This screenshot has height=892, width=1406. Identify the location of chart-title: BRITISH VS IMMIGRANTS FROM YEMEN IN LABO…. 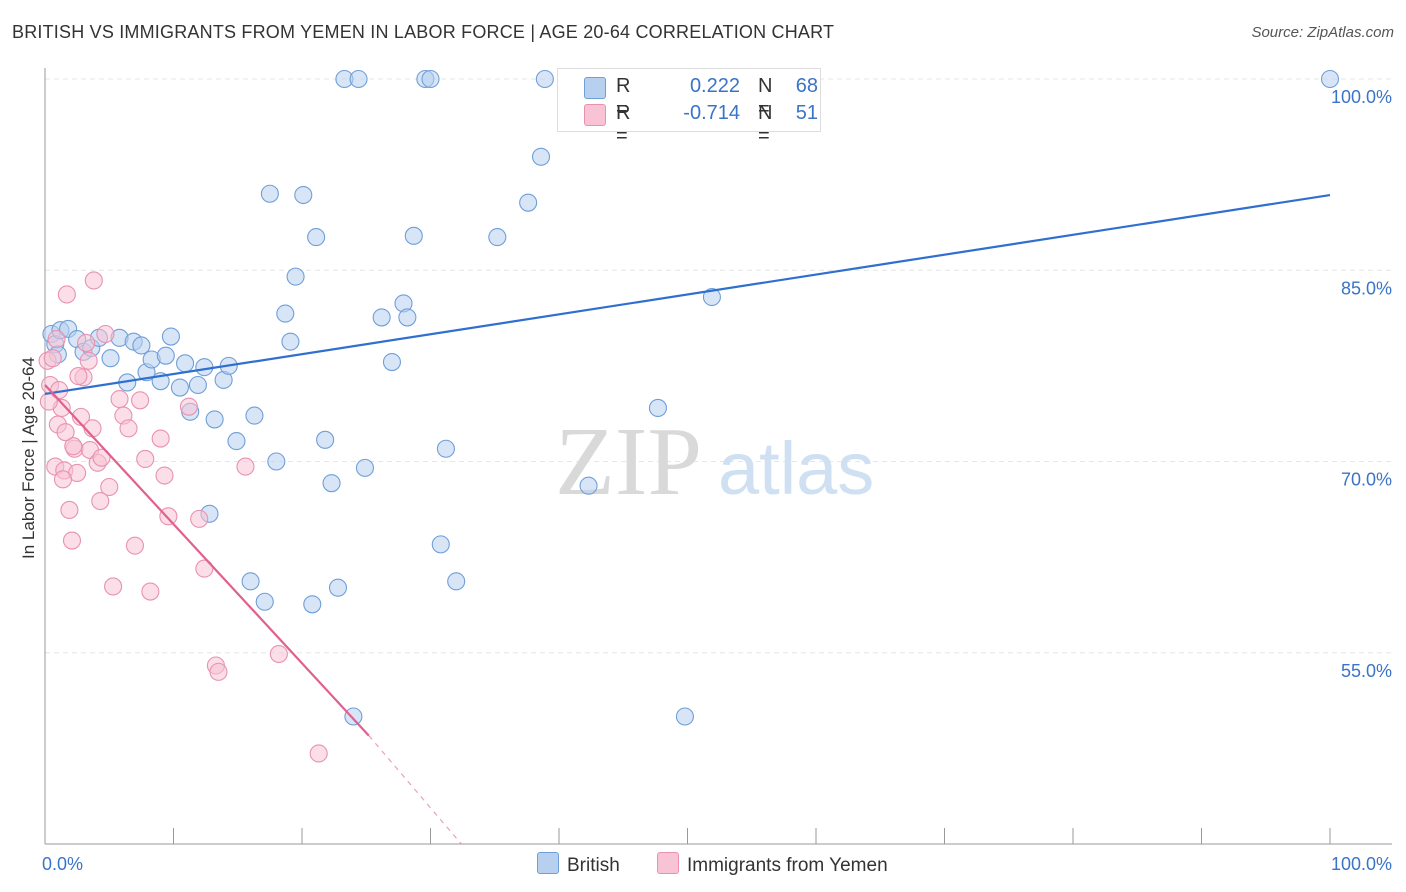
(423, 32).